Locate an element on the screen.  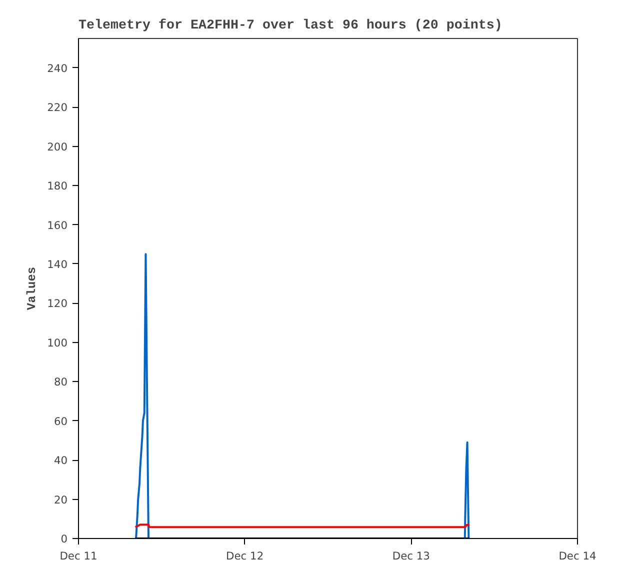
x-tick-label: Dec 11 is located at coordinates (79, 556).